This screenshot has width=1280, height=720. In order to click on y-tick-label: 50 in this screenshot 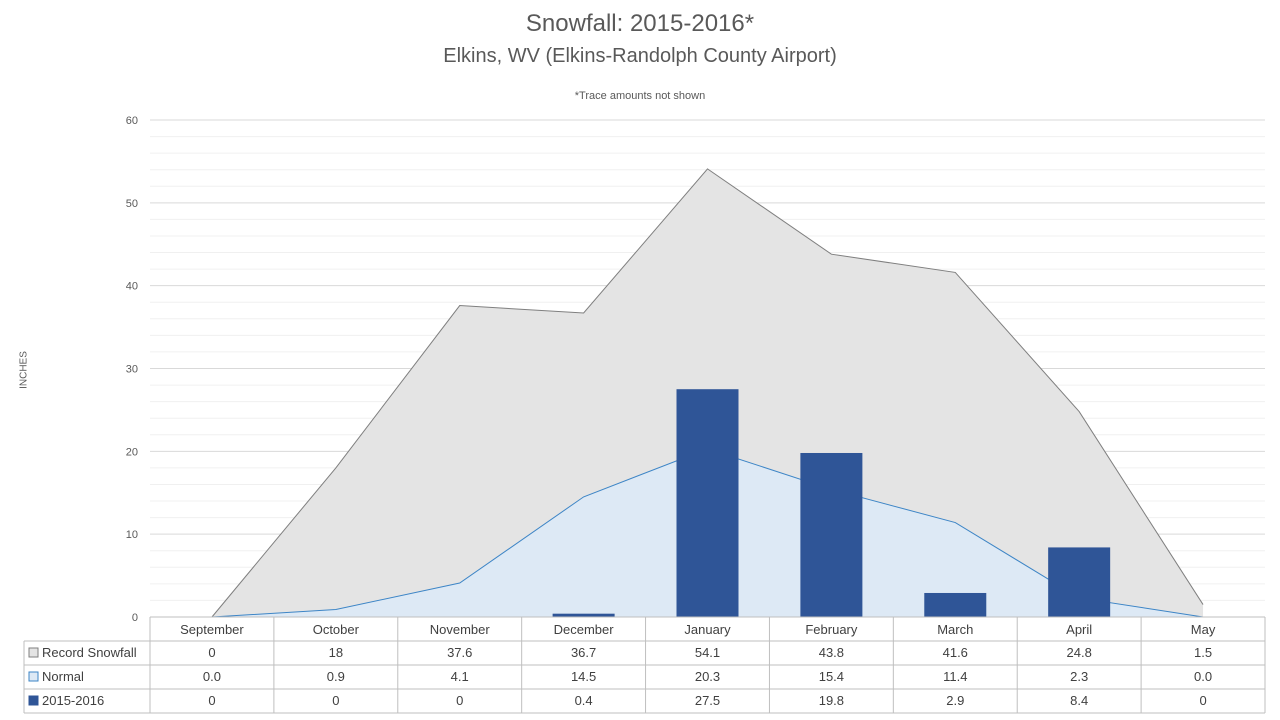, I will do `click(132, 204)`.